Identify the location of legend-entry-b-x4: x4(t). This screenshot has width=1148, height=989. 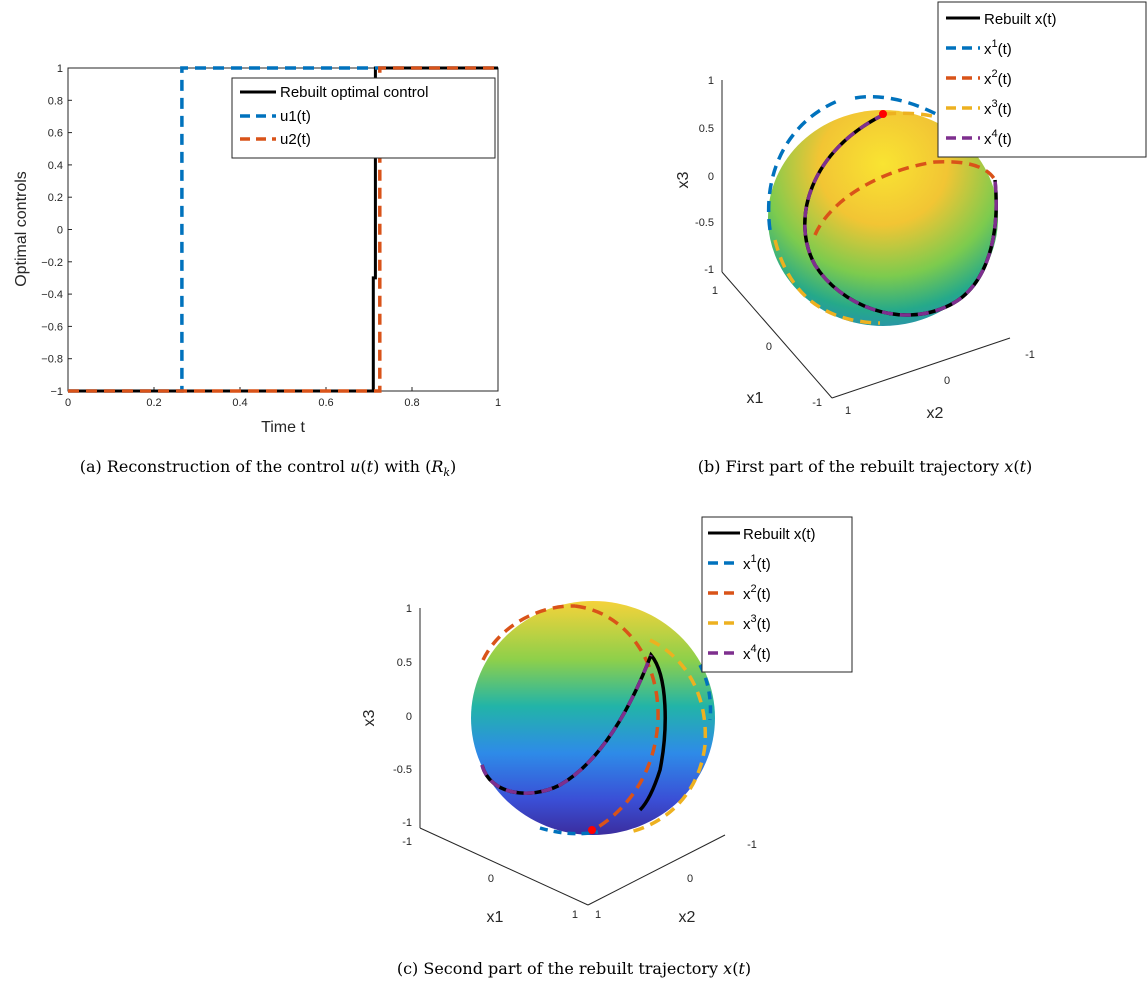
(998, 138).